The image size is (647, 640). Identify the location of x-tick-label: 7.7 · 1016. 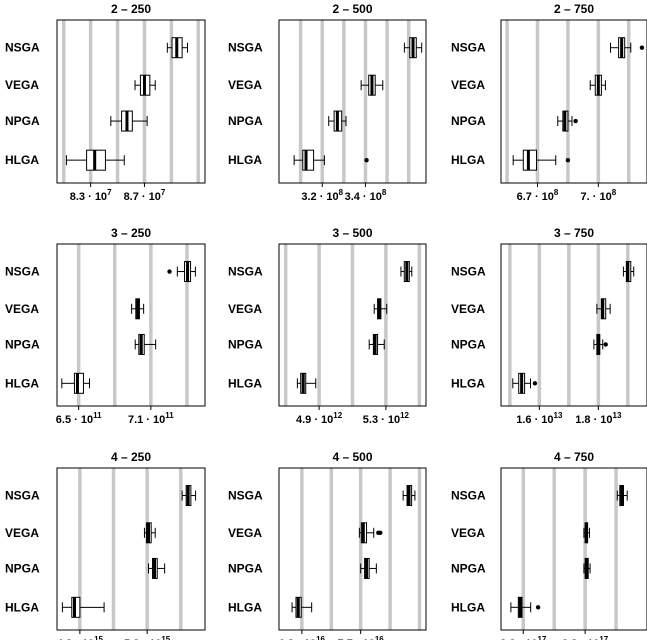
(361, 637).